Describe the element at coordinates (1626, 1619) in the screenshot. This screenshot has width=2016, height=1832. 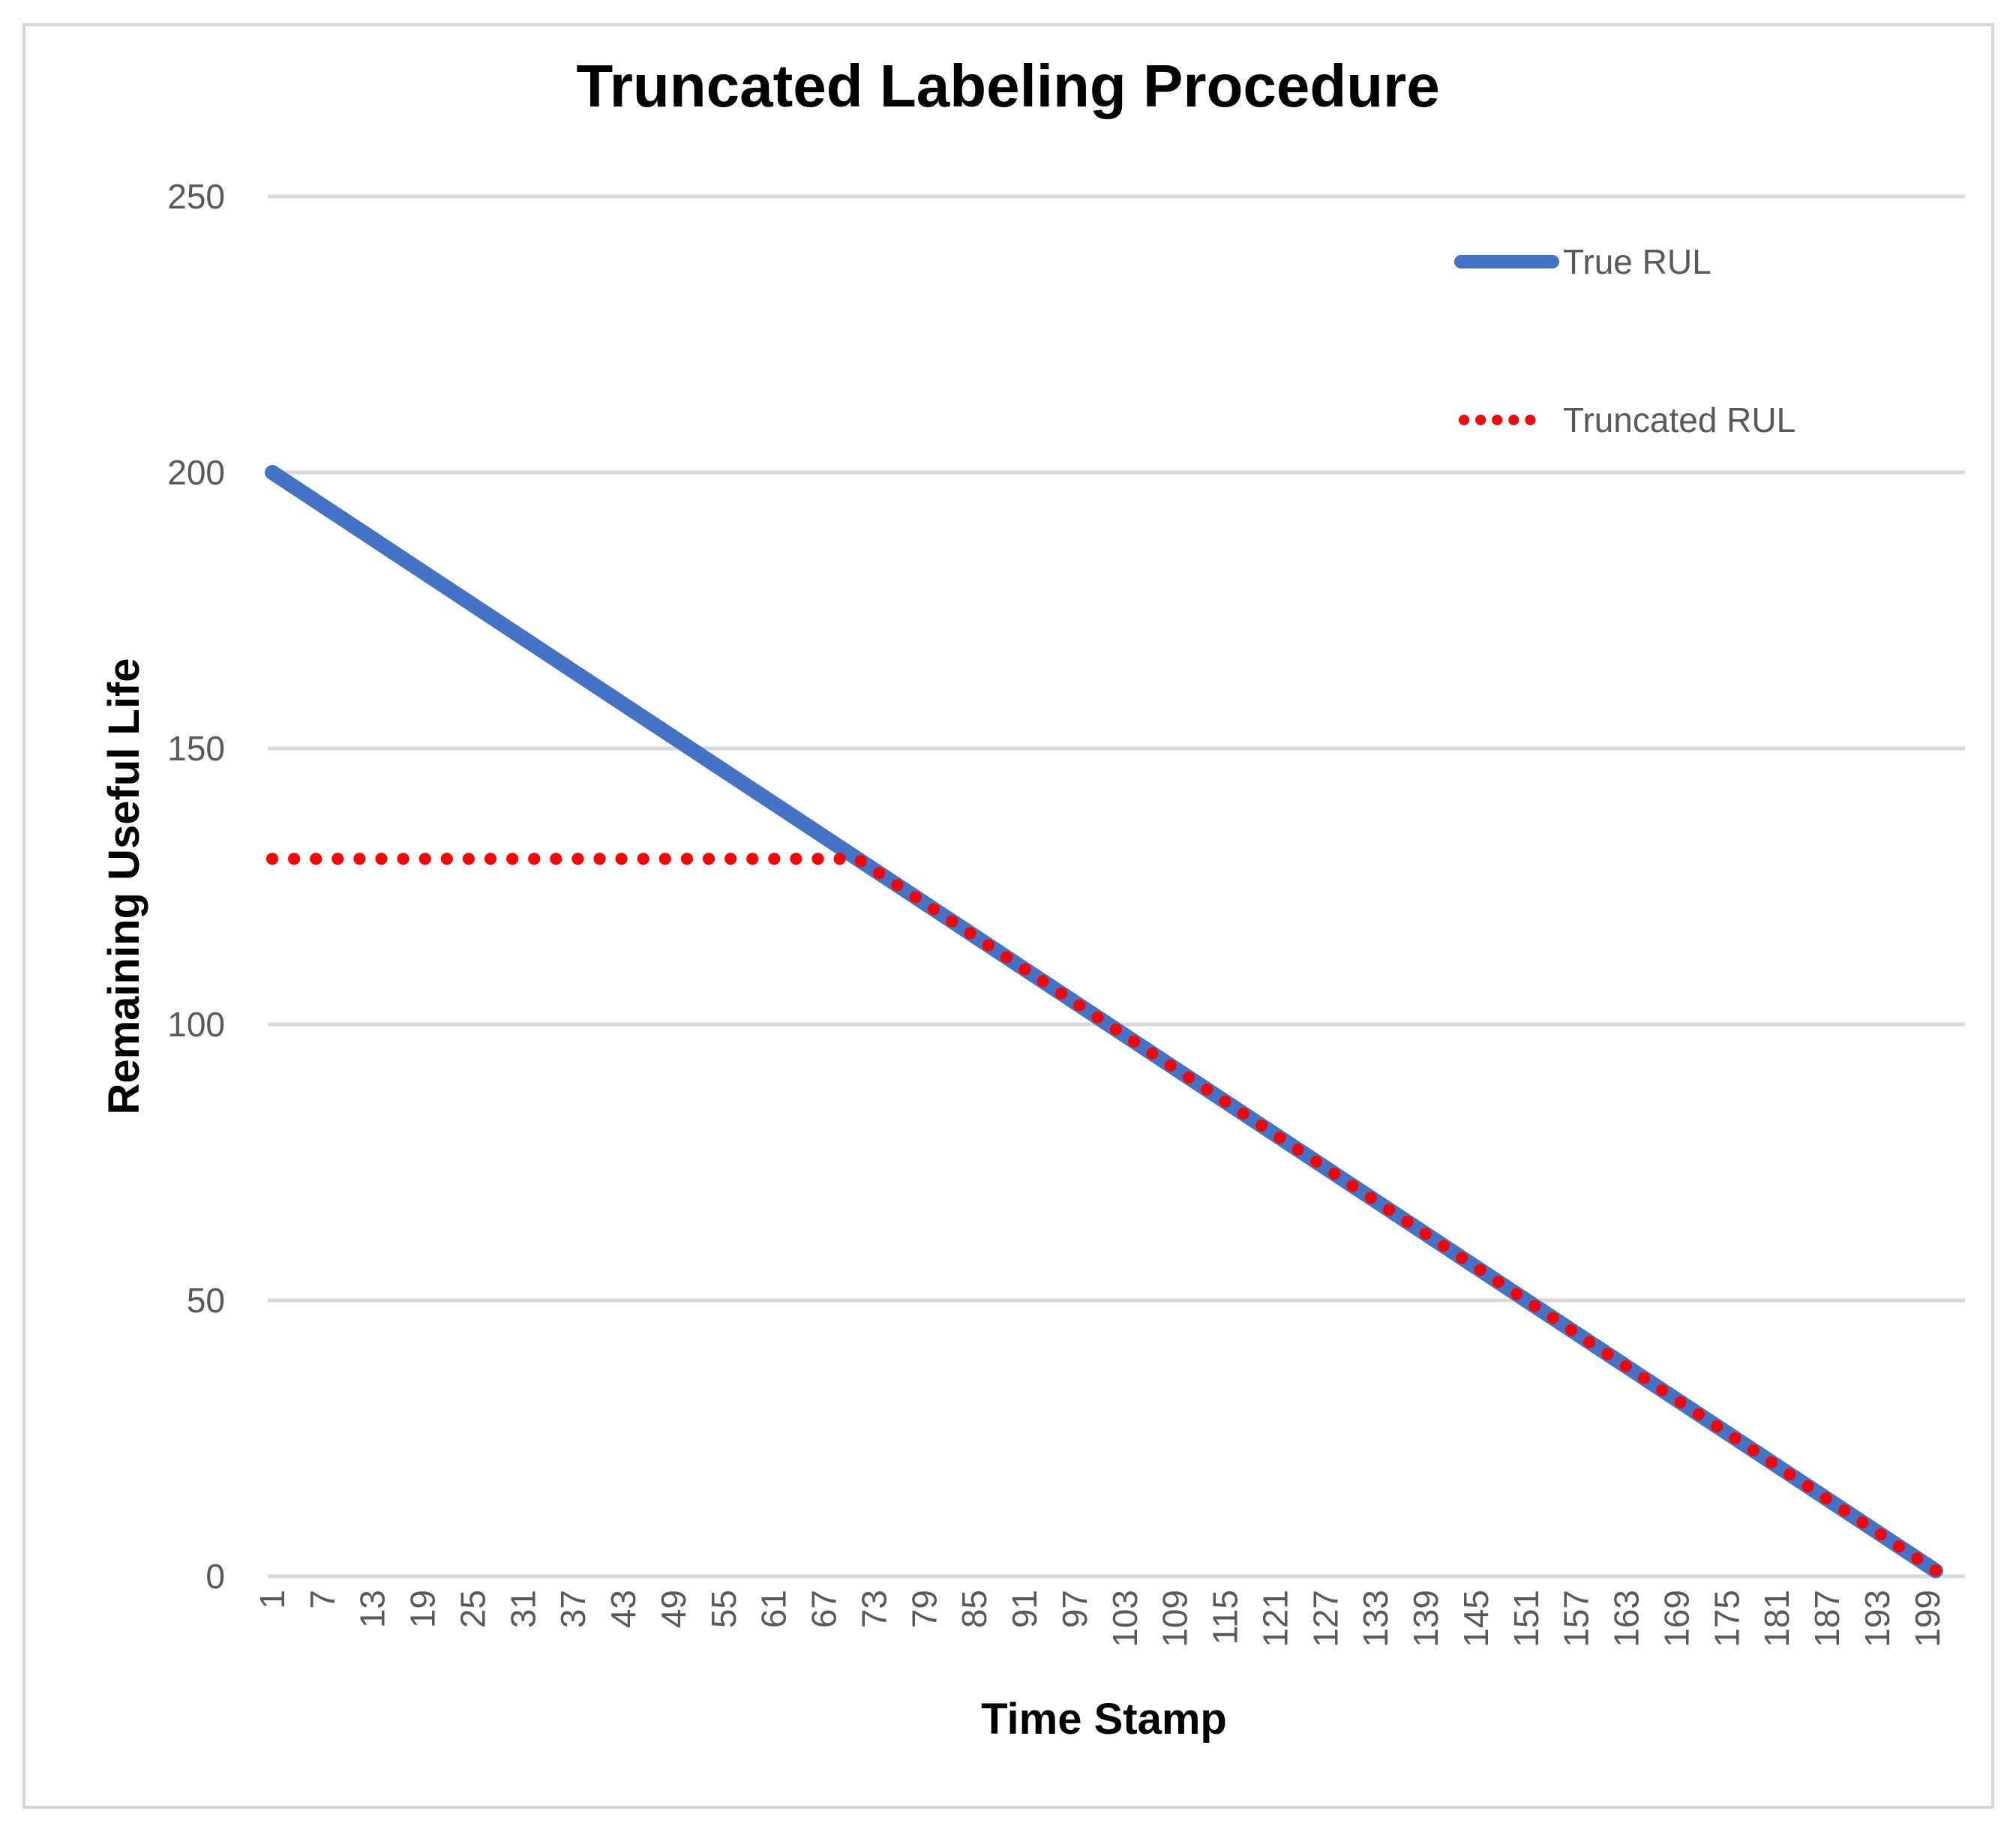
I see `x-tick-label: 163` at that location.